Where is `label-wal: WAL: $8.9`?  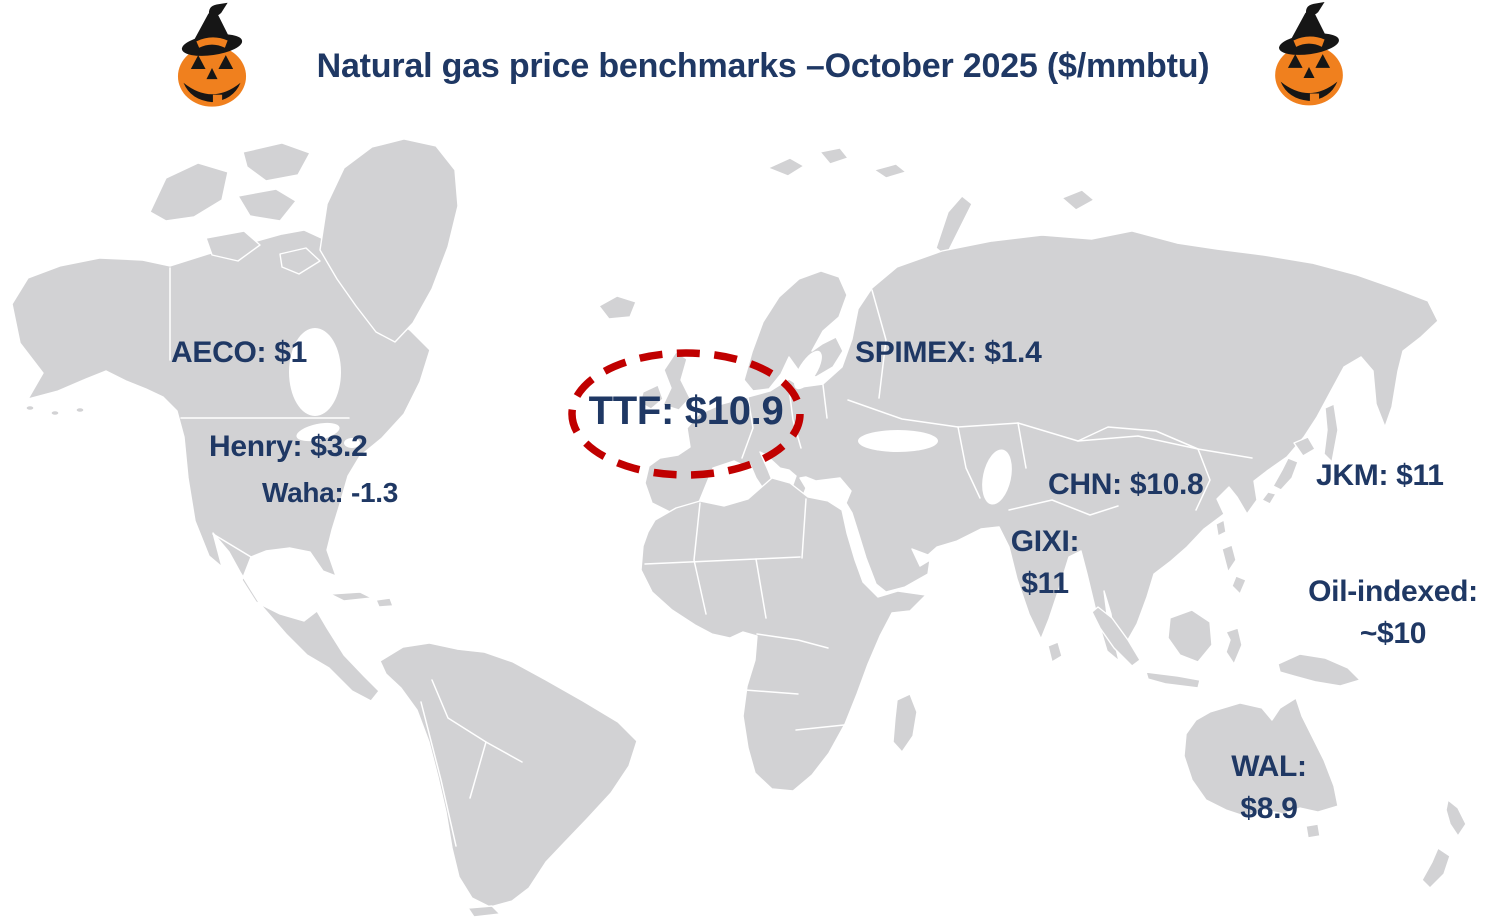 label-wal: WAL: $8.9 is located at coordinates (1269, 788).